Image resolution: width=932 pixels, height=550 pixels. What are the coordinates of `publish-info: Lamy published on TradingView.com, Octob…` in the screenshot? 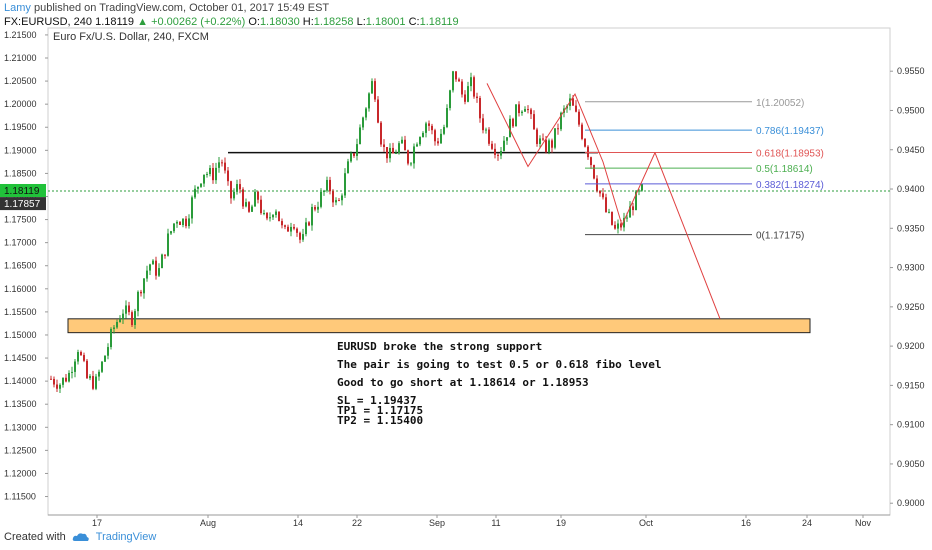 It's located at (166, 8).